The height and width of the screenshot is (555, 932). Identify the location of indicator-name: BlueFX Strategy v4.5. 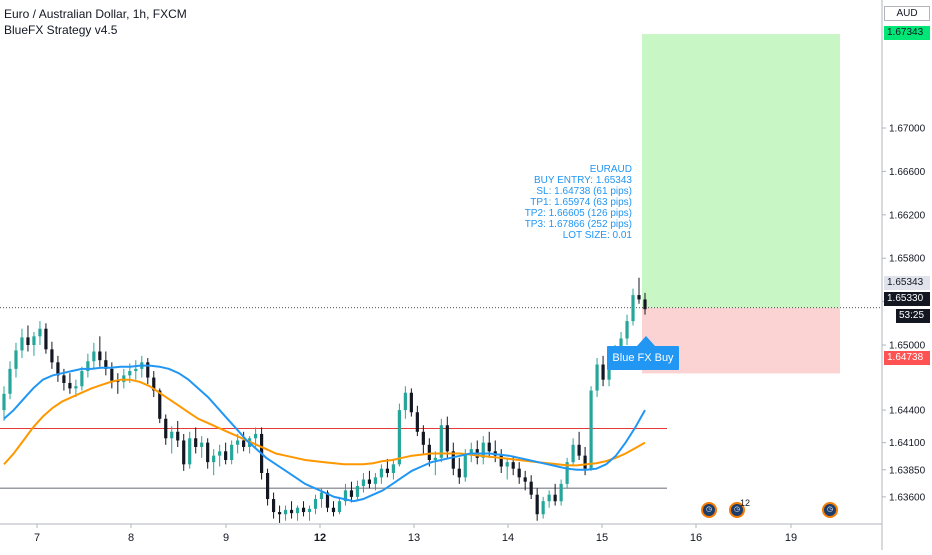
(61, 30).